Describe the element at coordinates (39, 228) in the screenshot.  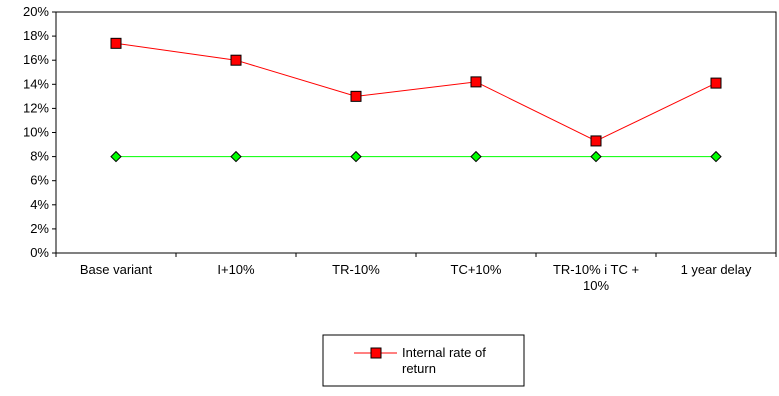
I see `y-tick-label: 2%` at that location.